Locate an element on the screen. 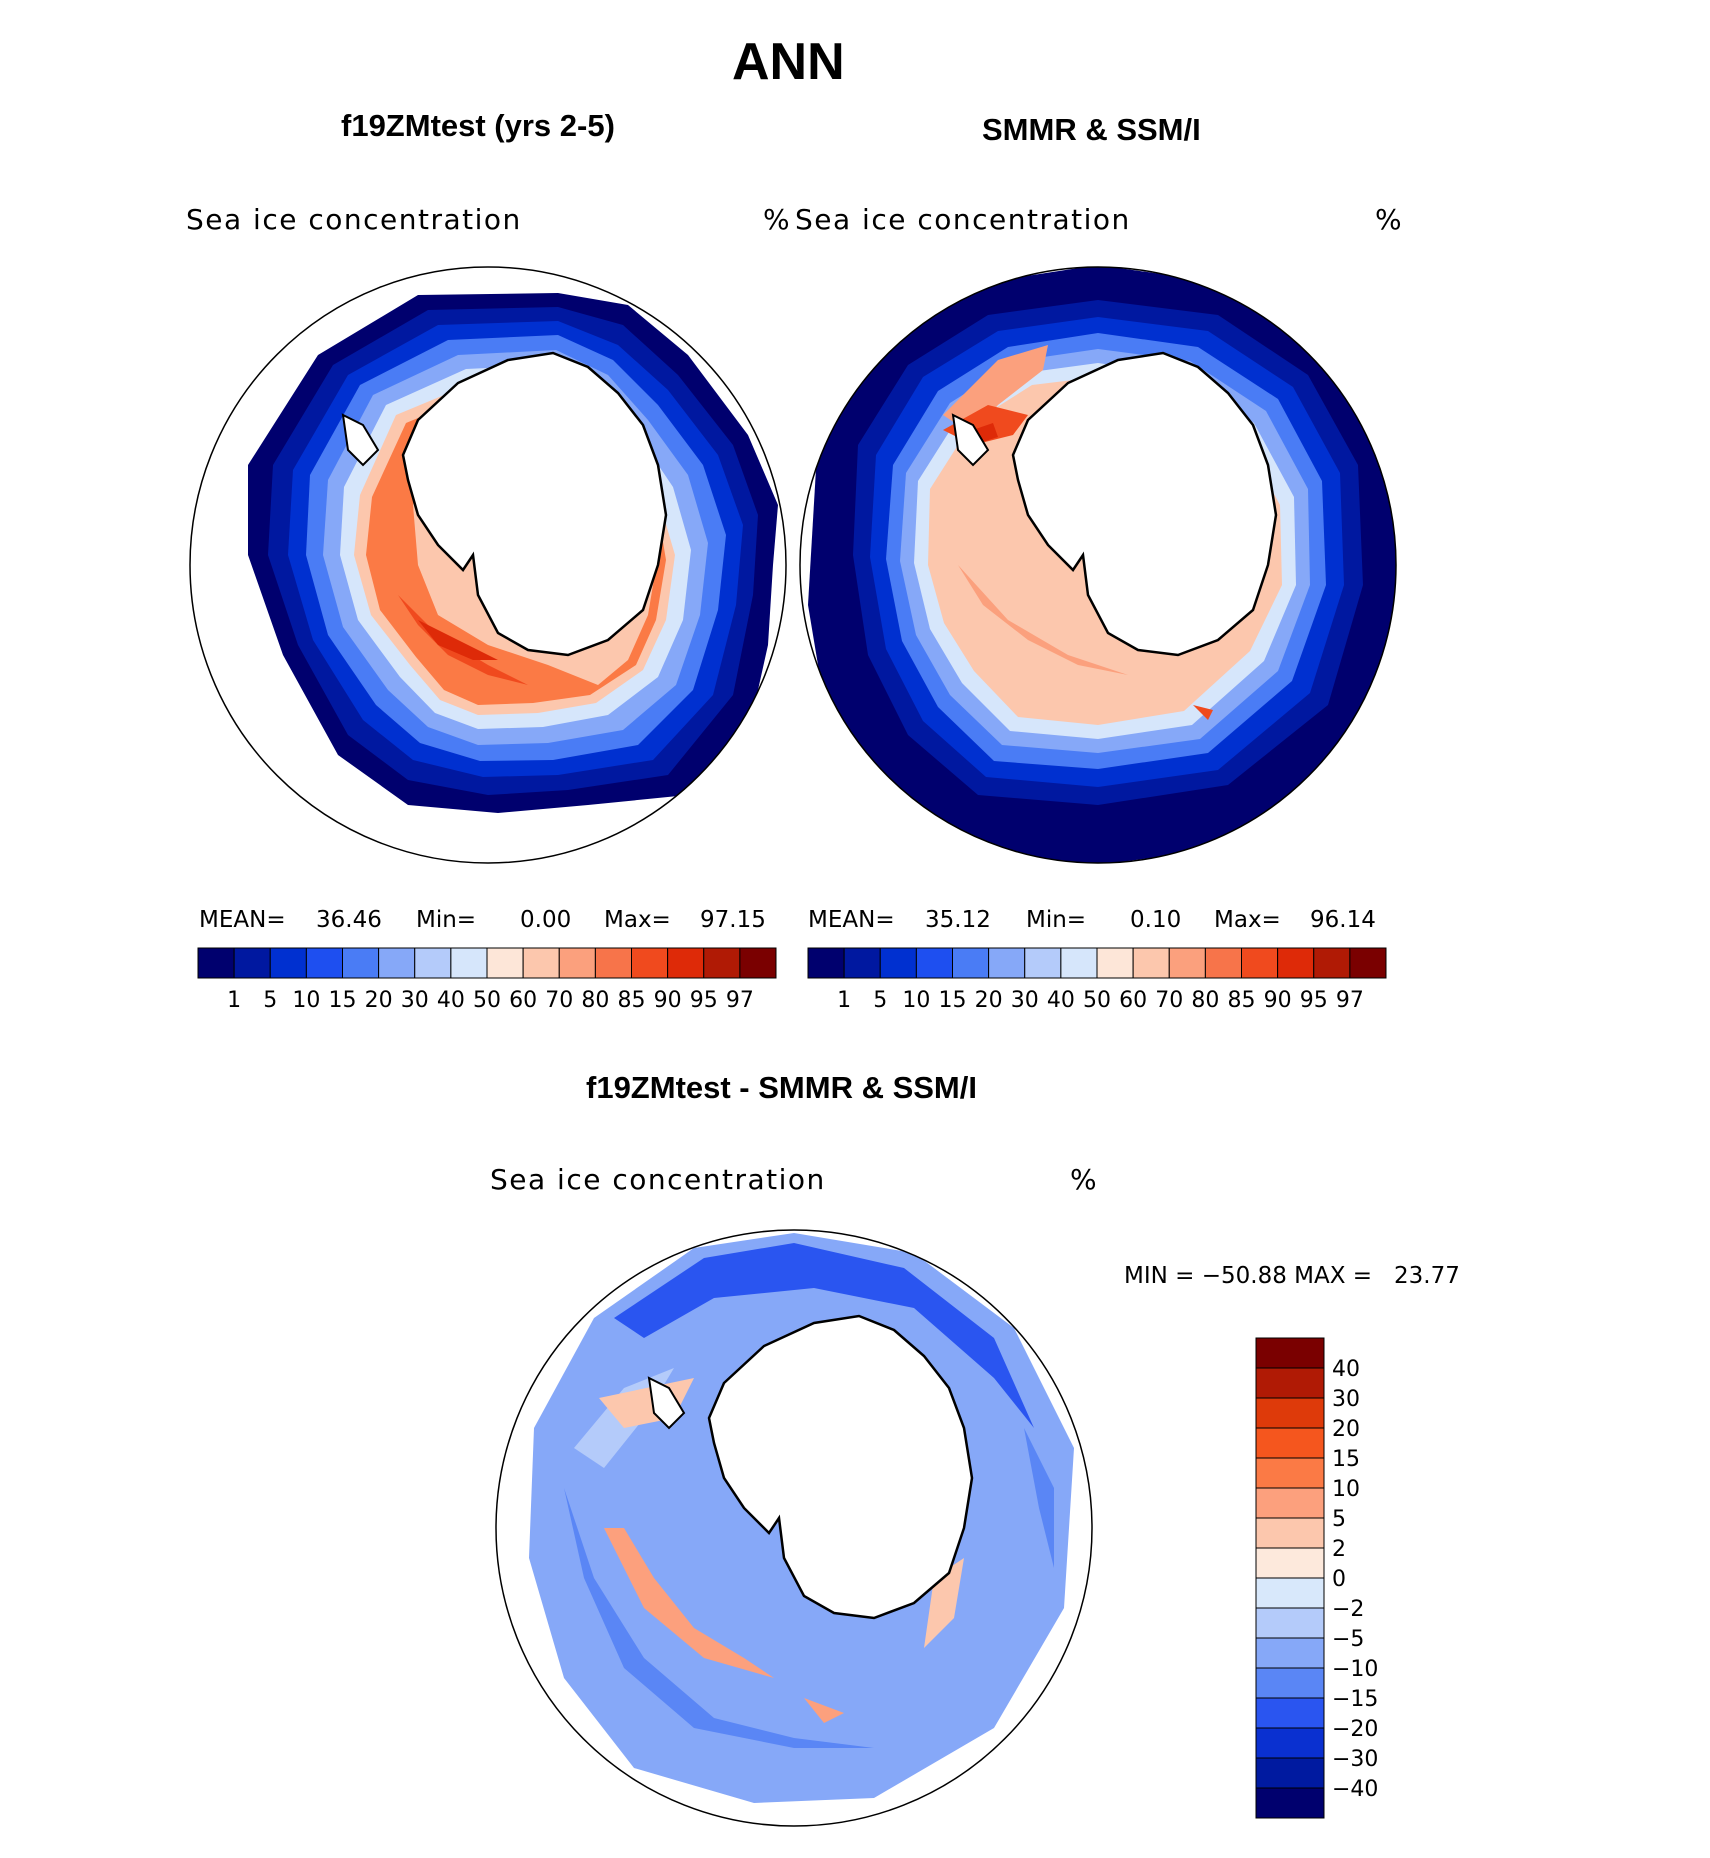 This screenshot has height=1858, width=1710. colorbar-tick-label: 2 is located at coordinates (1339, 1549).